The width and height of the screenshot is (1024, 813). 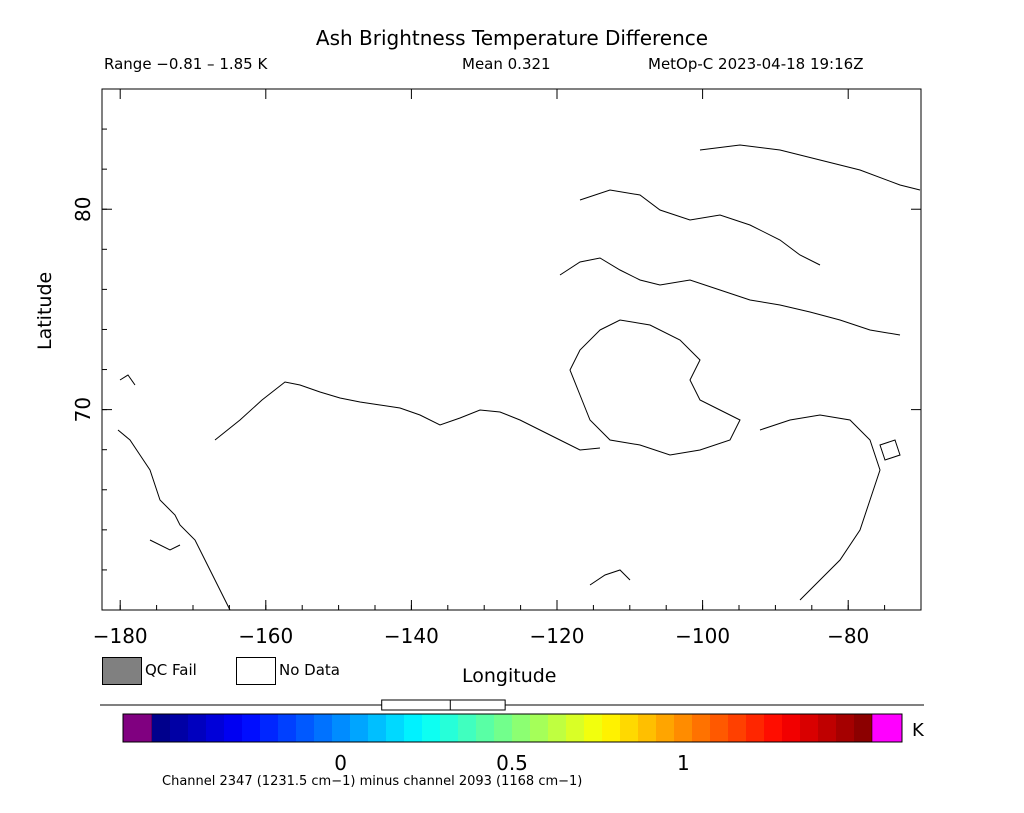 What do you see at coordinates (265, 636) in the screenshot?
I see `x-tick-label: −160` at bounding box center [265, 636].